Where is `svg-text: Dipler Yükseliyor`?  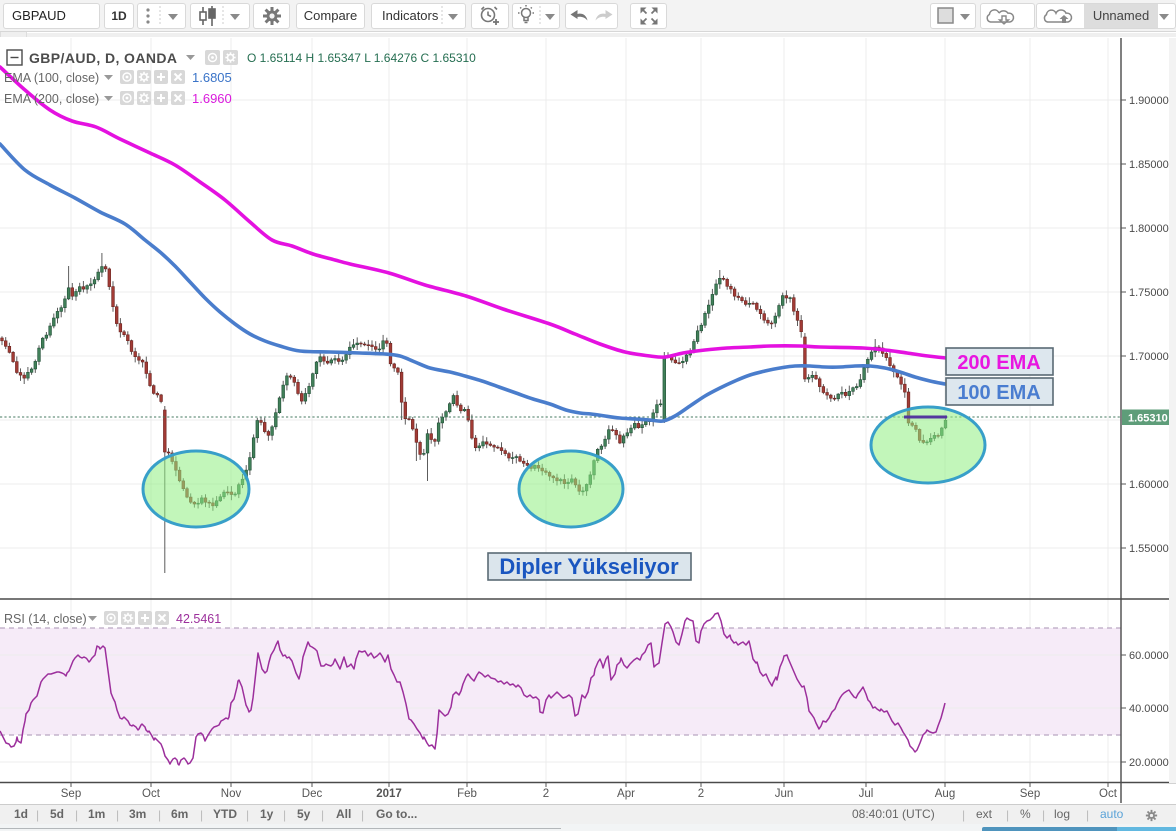
svg-text: Dipler Yükseliyor is located at coordinates (589, 566).